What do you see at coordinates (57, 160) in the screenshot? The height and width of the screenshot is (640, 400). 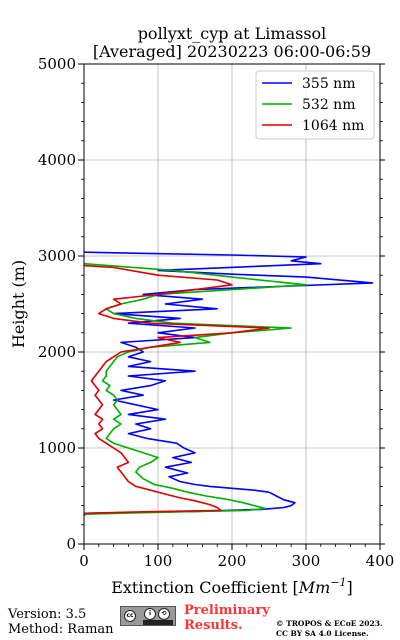 I see `y-tick-label: 4000` at bounding box center [57, 160].